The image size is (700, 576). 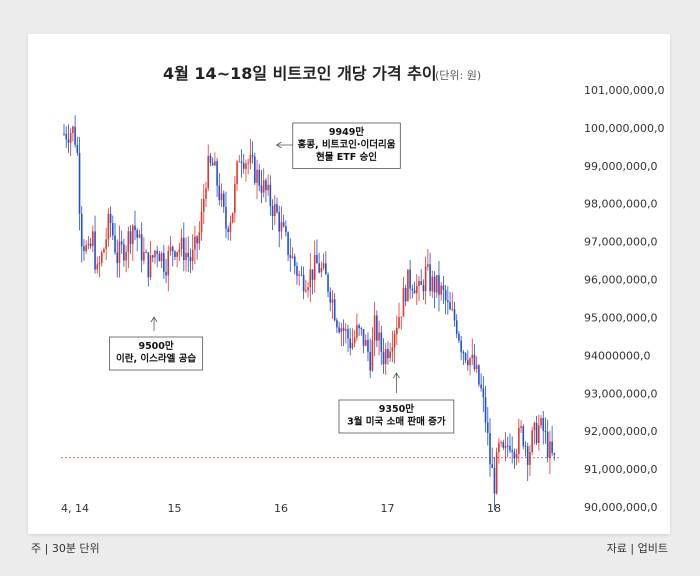 What do you see at coordinates (396, 416) in the screenshot?
I see `annotation-box` at bounding box center [396, 416].